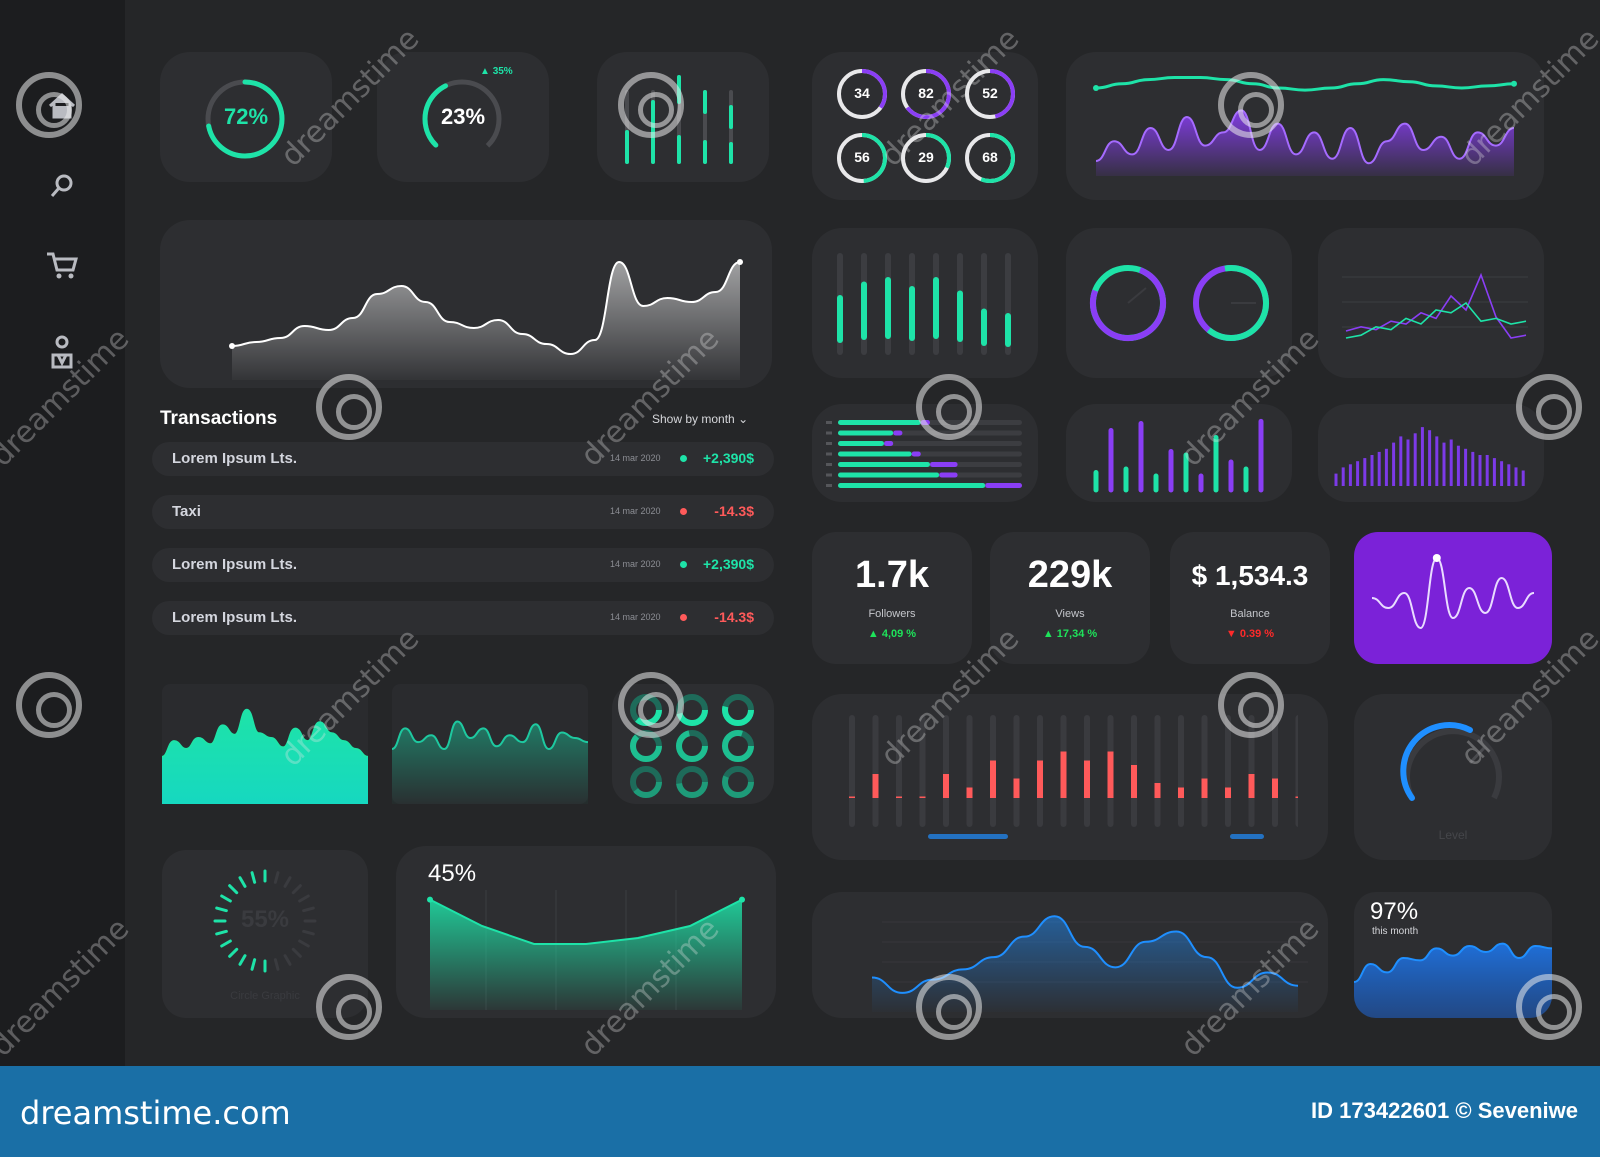  Describe the element at coordinates (1077, 634) in the screenshot. I see `kpi-change-value: 17,34 %` at that location.